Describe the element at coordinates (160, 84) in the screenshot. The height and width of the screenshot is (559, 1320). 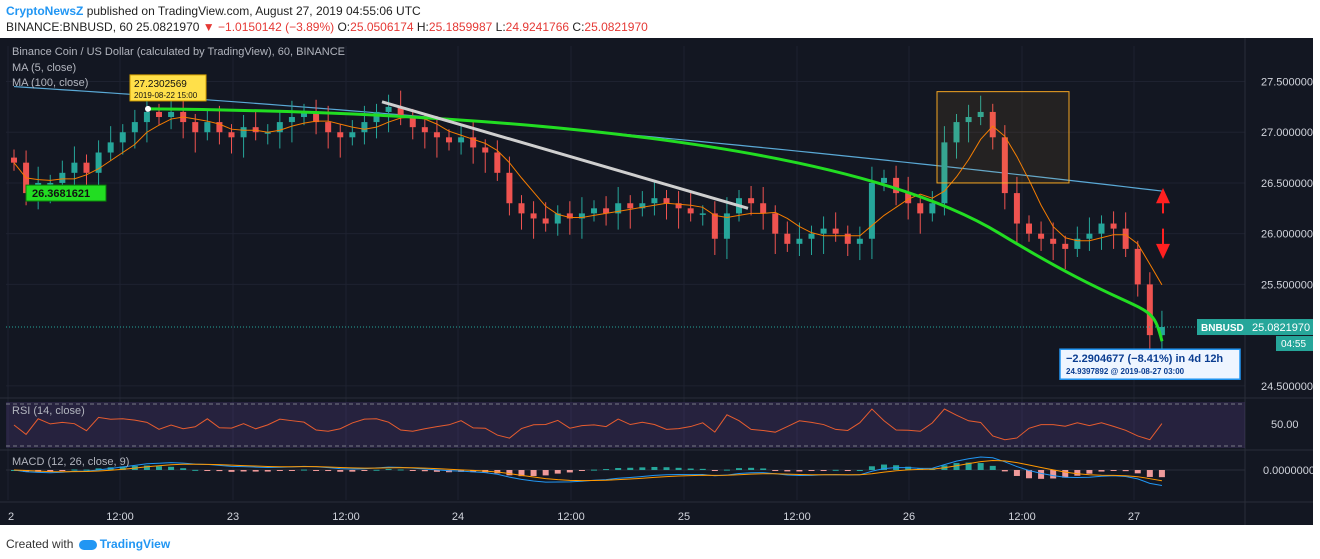
I see `high-tag-price: 27.2302569` at that location.